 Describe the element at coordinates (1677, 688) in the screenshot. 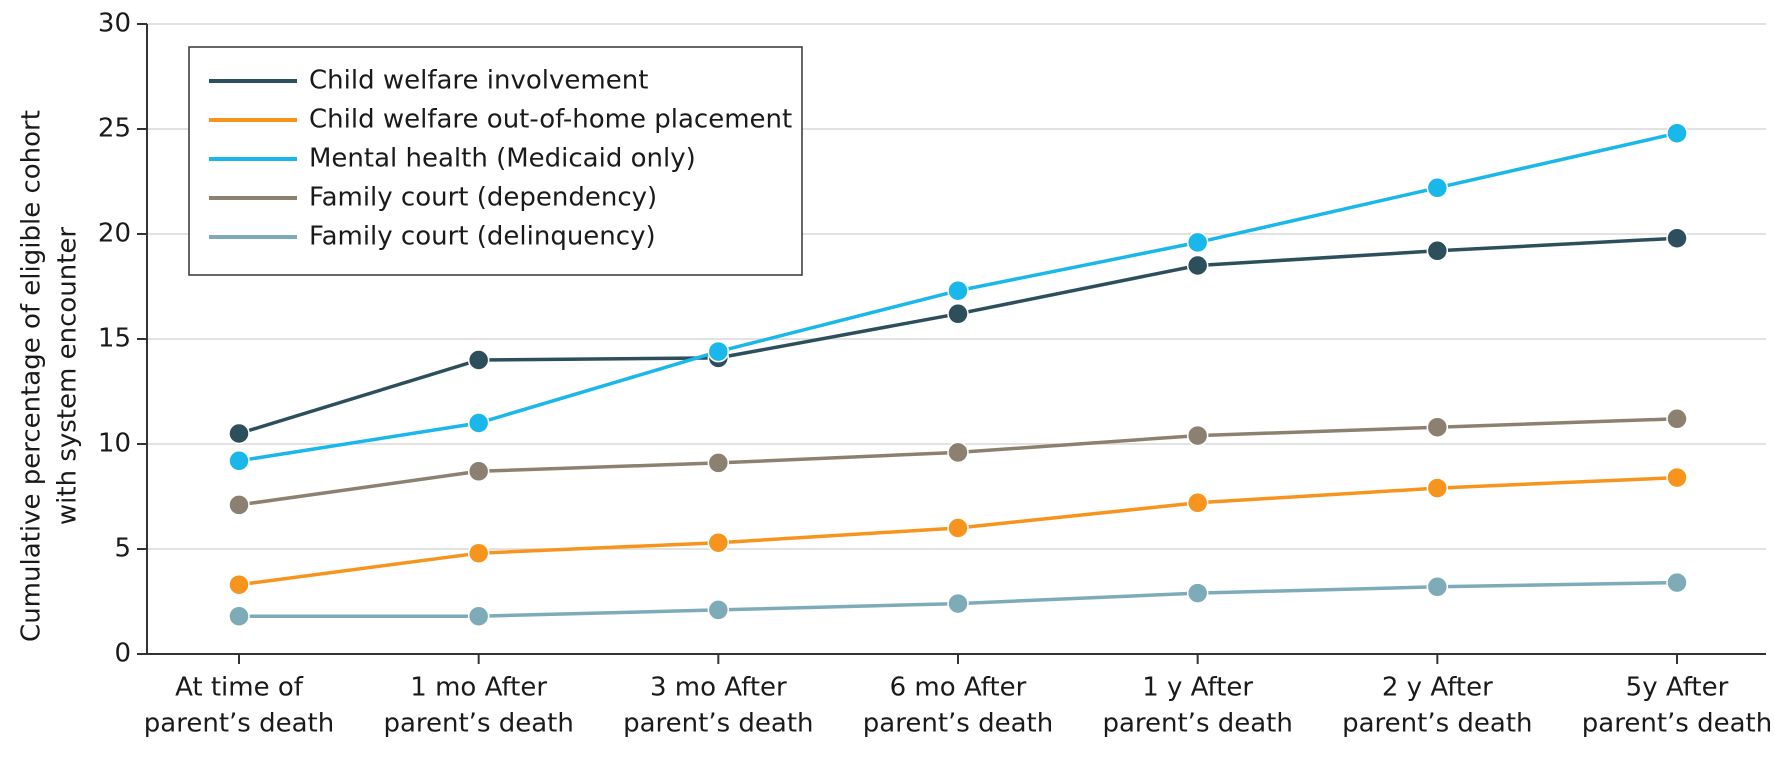

I see `x-tick-label: 5y After` at that location.